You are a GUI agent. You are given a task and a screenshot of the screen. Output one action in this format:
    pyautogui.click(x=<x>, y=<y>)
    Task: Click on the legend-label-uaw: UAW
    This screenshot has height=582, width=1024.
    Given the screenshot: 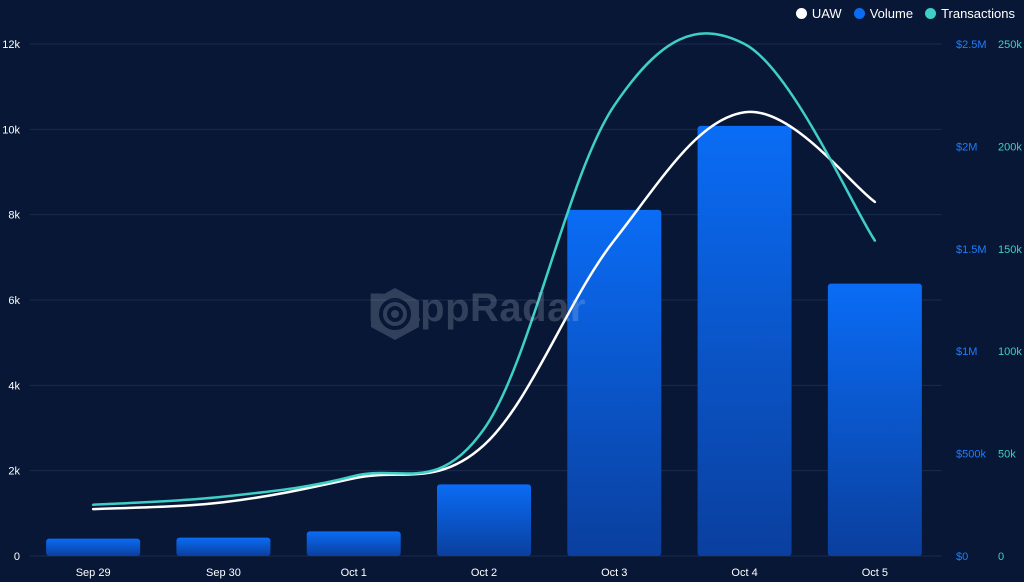 What is the action you would take?
    pyautogui.click(x=826, y=13)
    